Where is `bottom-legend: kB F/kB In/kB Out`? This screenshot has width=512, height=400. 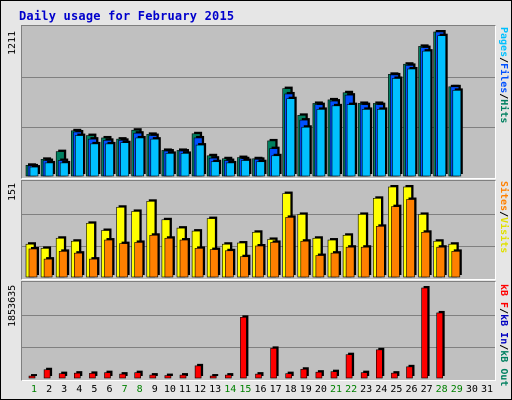
bottom-legend: kB F/kB In/kB Out is located at coordinates (503, 335).